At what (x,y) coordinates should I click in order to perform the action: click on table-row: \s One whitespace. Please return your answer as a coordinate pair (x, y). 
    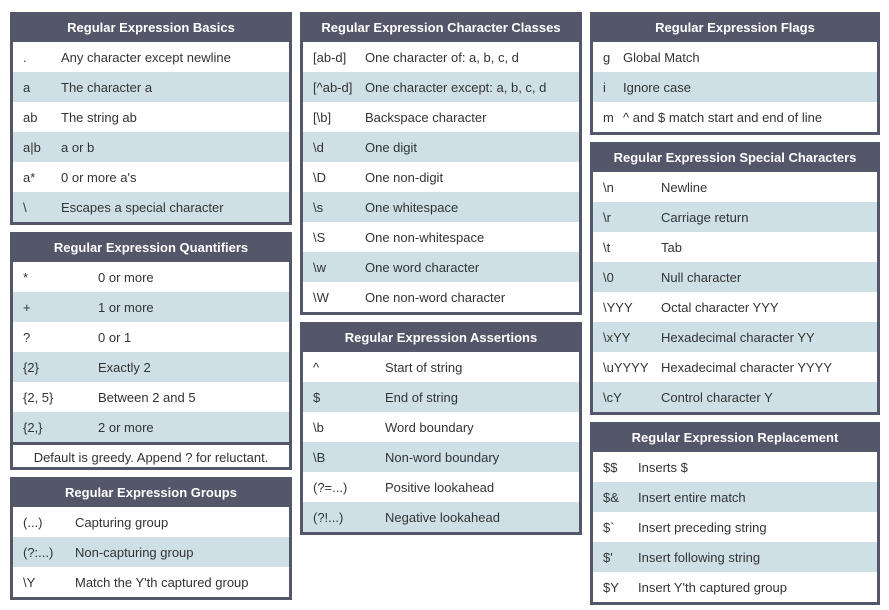
    Looking at the image, I should click on (441, 207).